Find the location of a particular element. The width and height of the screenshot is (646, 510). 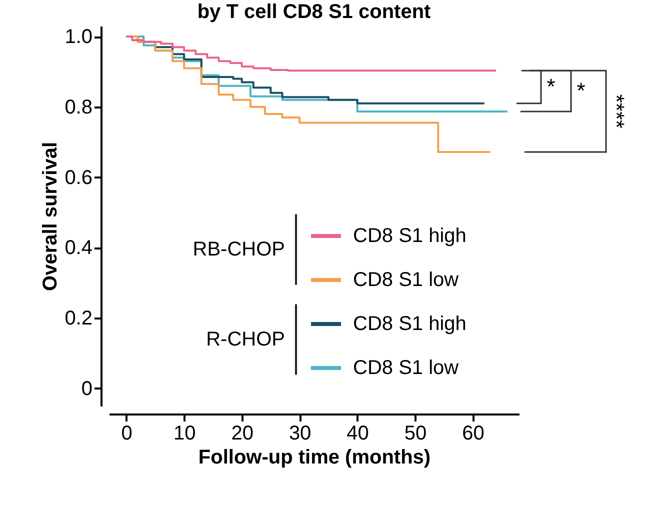

x-tick-label: 10 is located at coordinates (184, 433).